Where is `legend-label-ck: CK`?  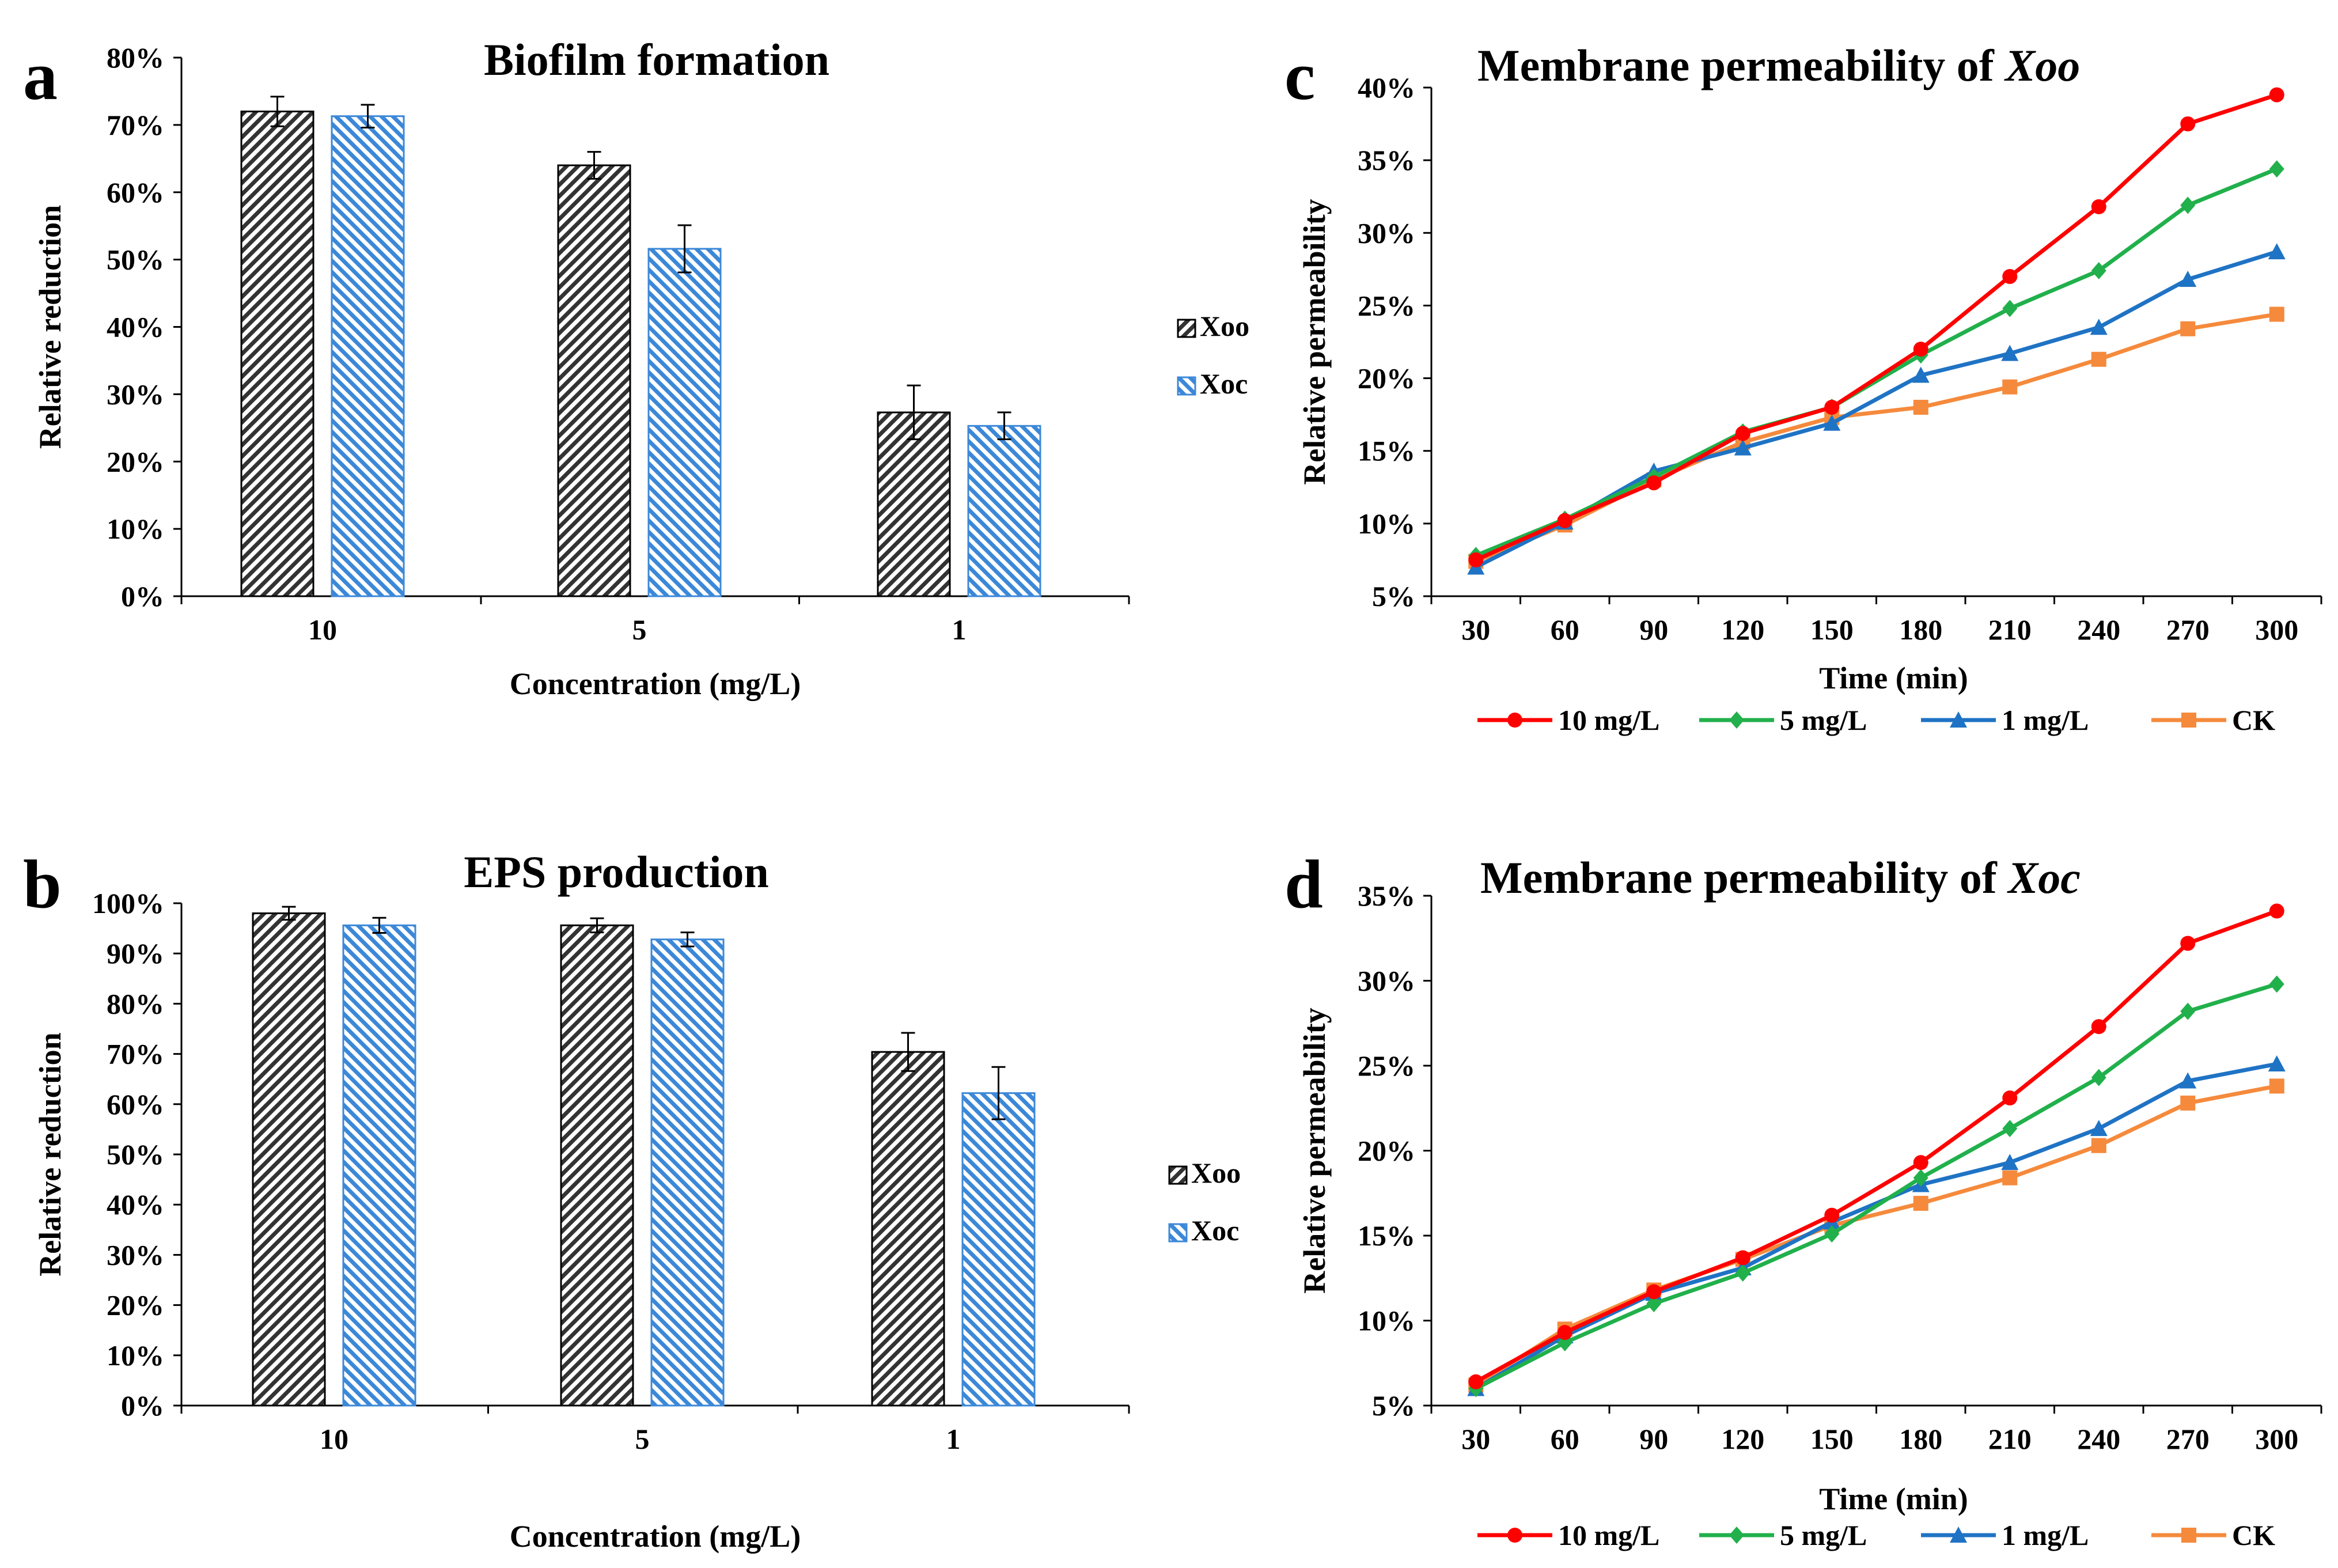 legend-label-ck: CK is located at coordinates (2253, 1535).